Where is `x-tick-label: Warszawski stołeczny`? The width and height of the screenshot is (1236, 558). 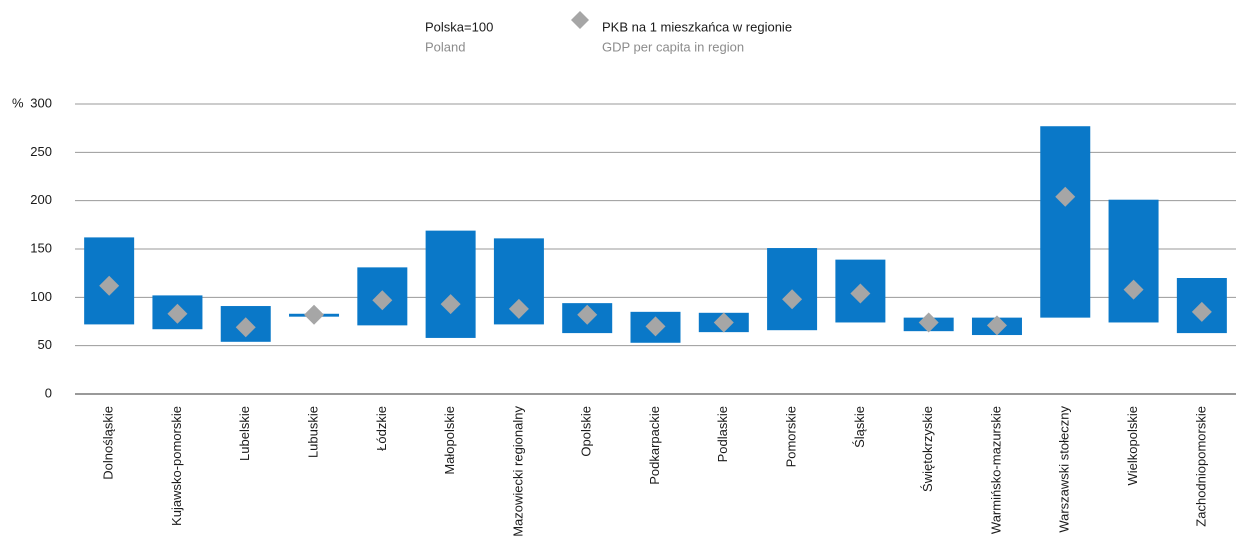 x-tick-label: Warszawski stołeczny is located at coordinates (1064, 469).